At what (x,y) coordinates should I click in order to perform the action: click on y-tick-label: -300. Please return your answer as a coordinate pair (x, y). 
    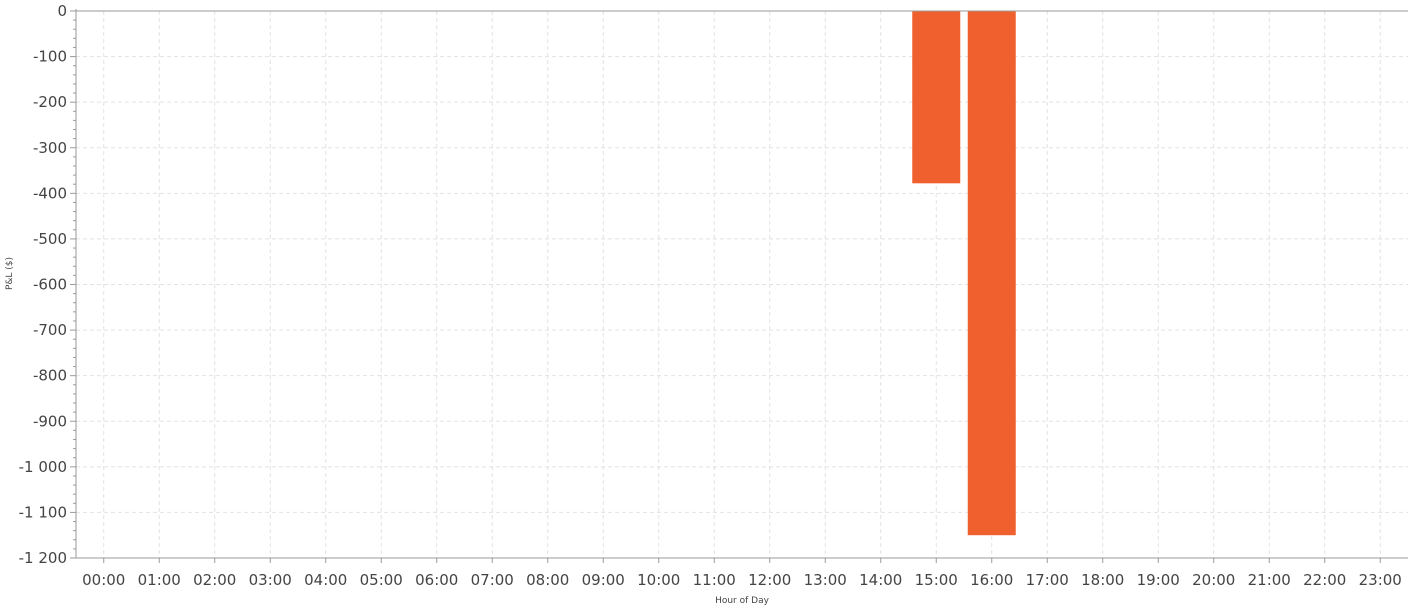
    Looking at the image, I should click on (50, 148).